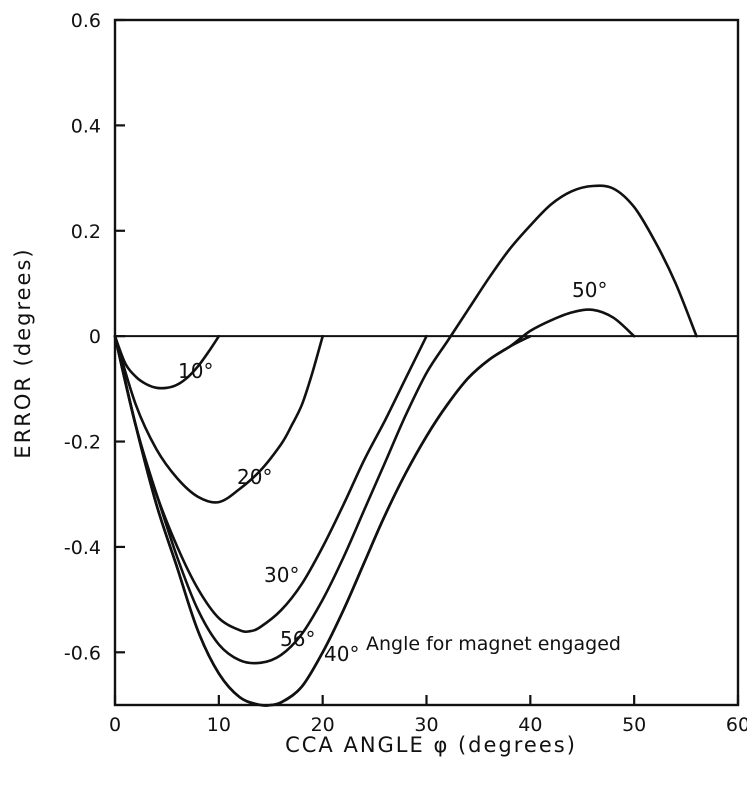 The height and width of the screenshot is (789, 747). I want to click on x-tick-label: 10, so click(219, 725).